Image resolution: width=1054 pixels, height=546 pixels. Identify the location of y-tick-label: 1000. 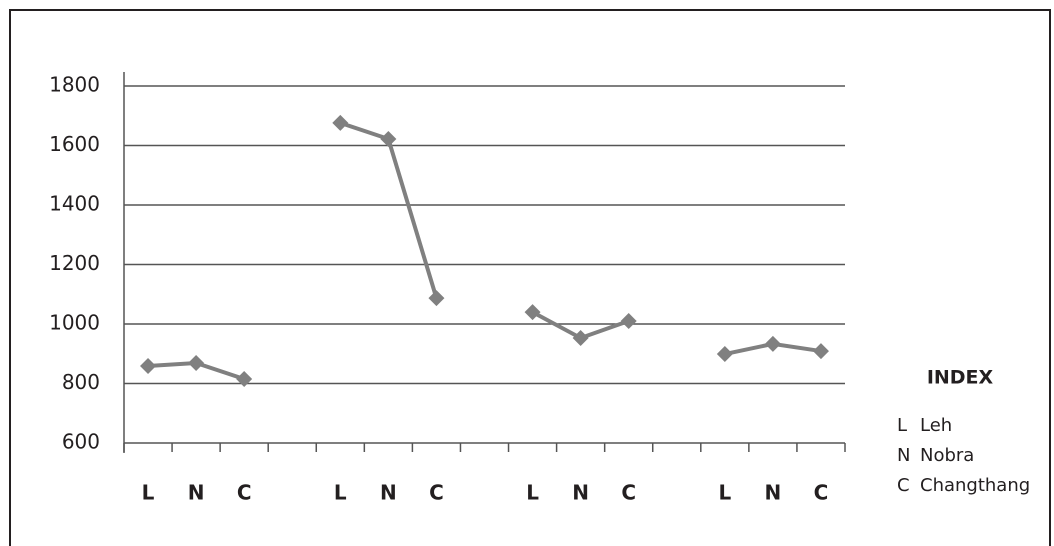
(74, 323).